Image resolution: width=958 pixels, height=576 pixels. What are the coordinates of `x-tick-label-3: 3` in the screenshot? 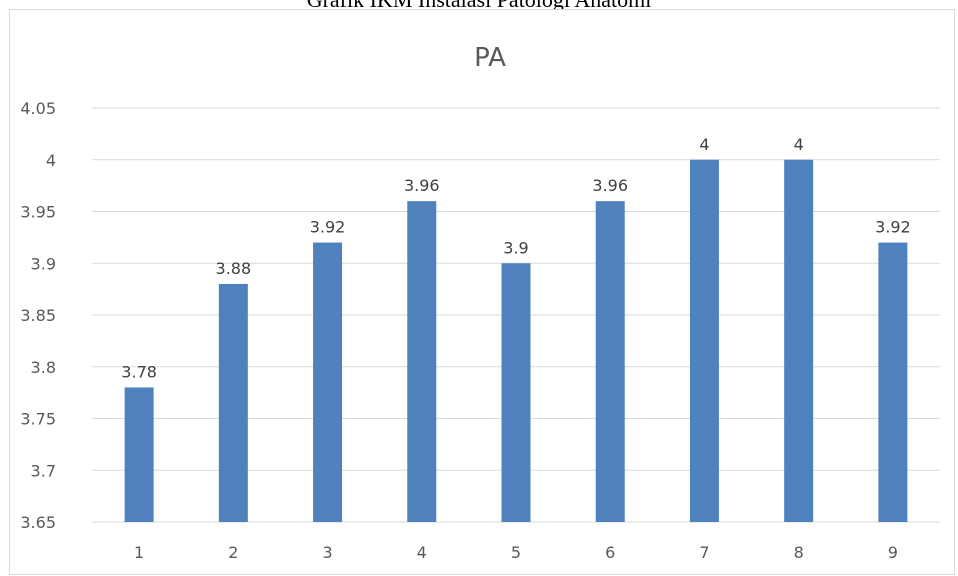 It's located at (327, 552).